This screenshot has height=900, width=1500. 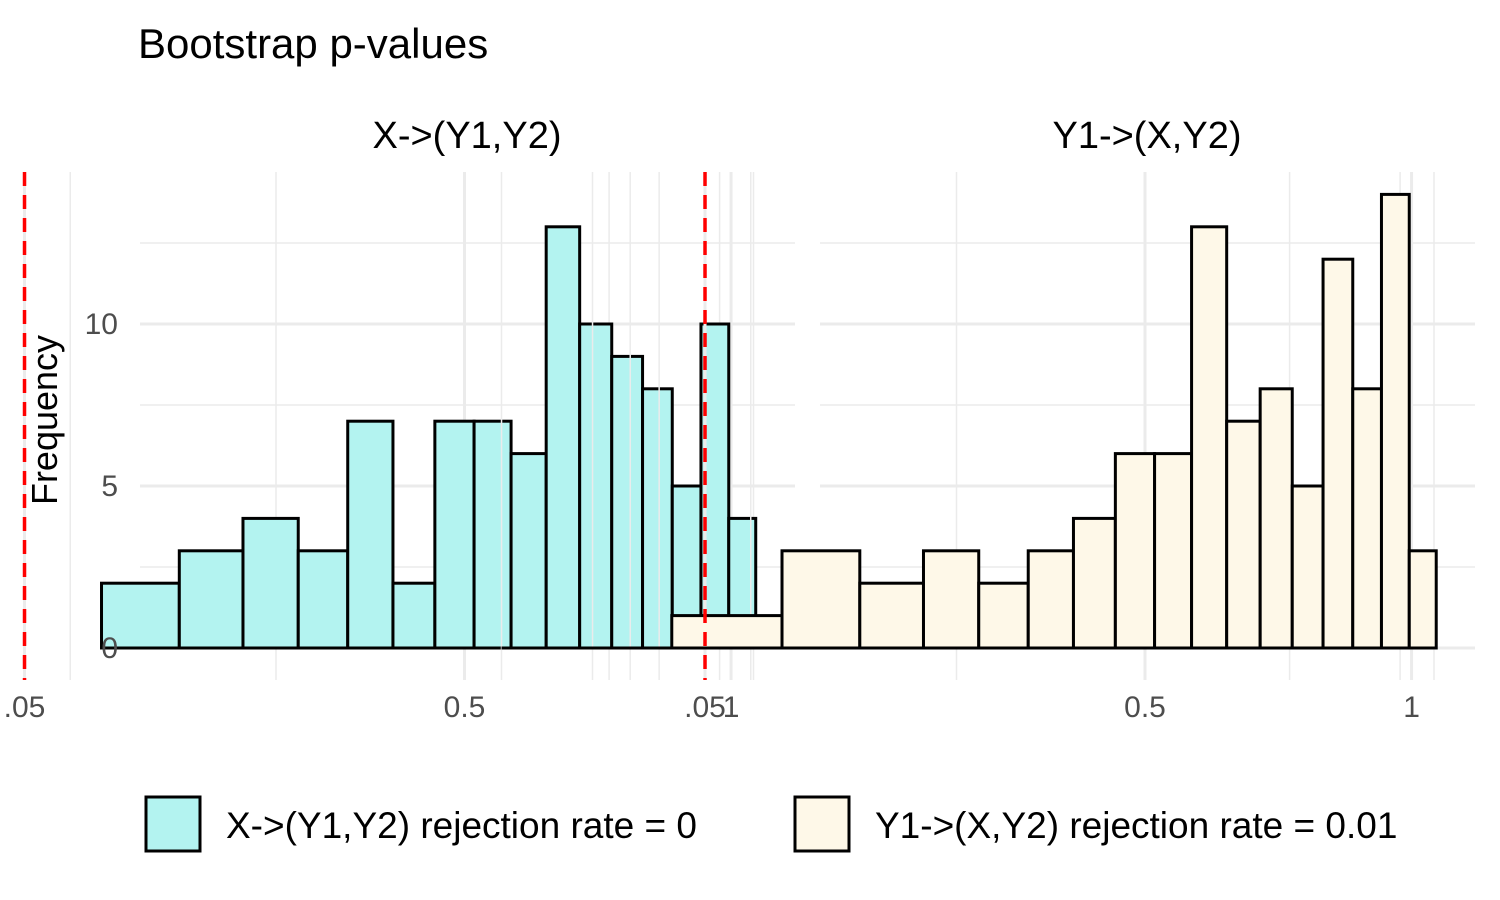 What do you see at coordinates (466, 136) in the screenshot?
I see `panel-title: X->(Y1,Y2)` at bounding box center [466, 136].